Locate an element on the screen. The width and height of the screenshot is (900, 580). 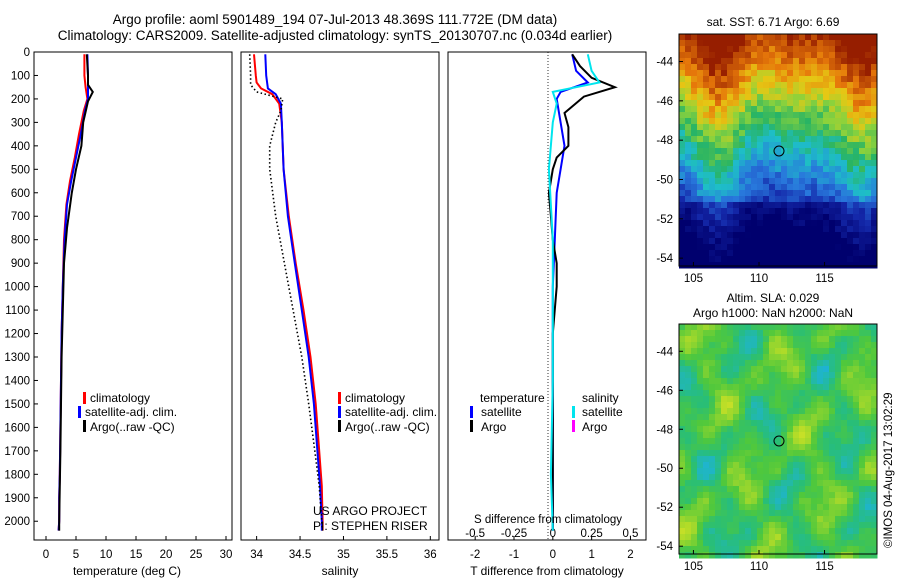
sla-map-image is located at coordinates (778, 441).